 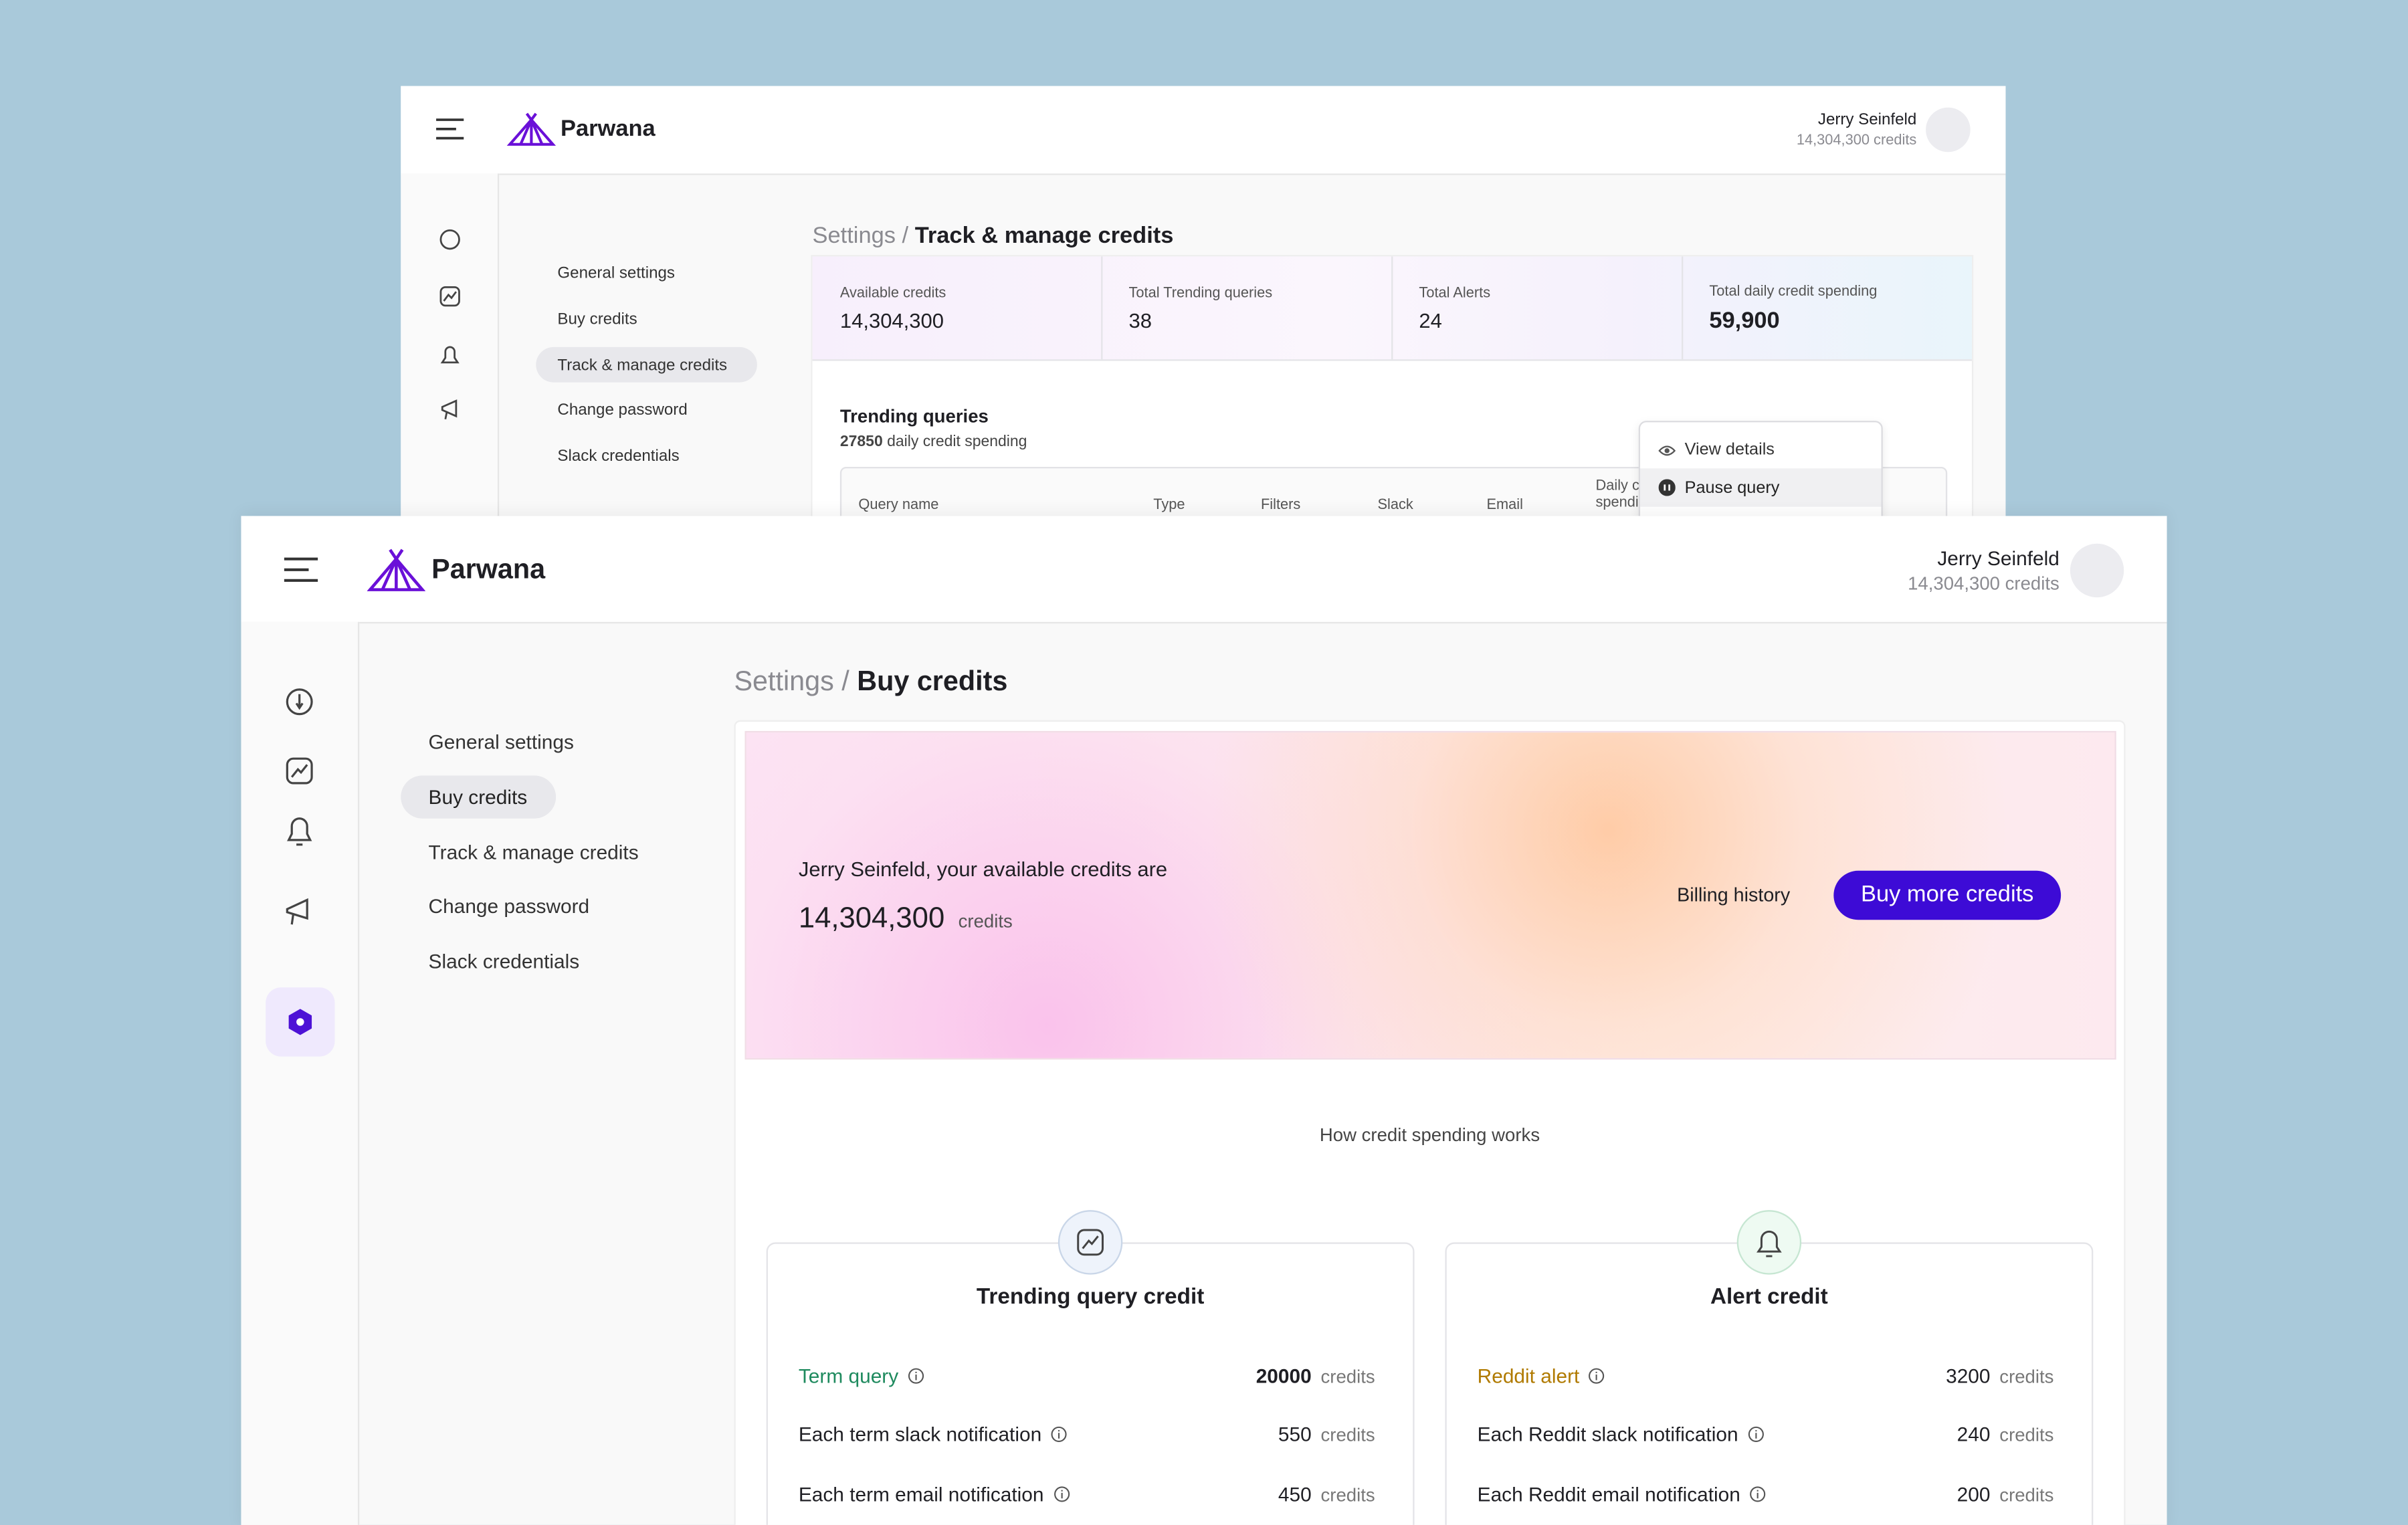 What do you see at coordinates (898, 505) in the screenshot?
I see `table-header: Query name` at bounding box center [898, 505].